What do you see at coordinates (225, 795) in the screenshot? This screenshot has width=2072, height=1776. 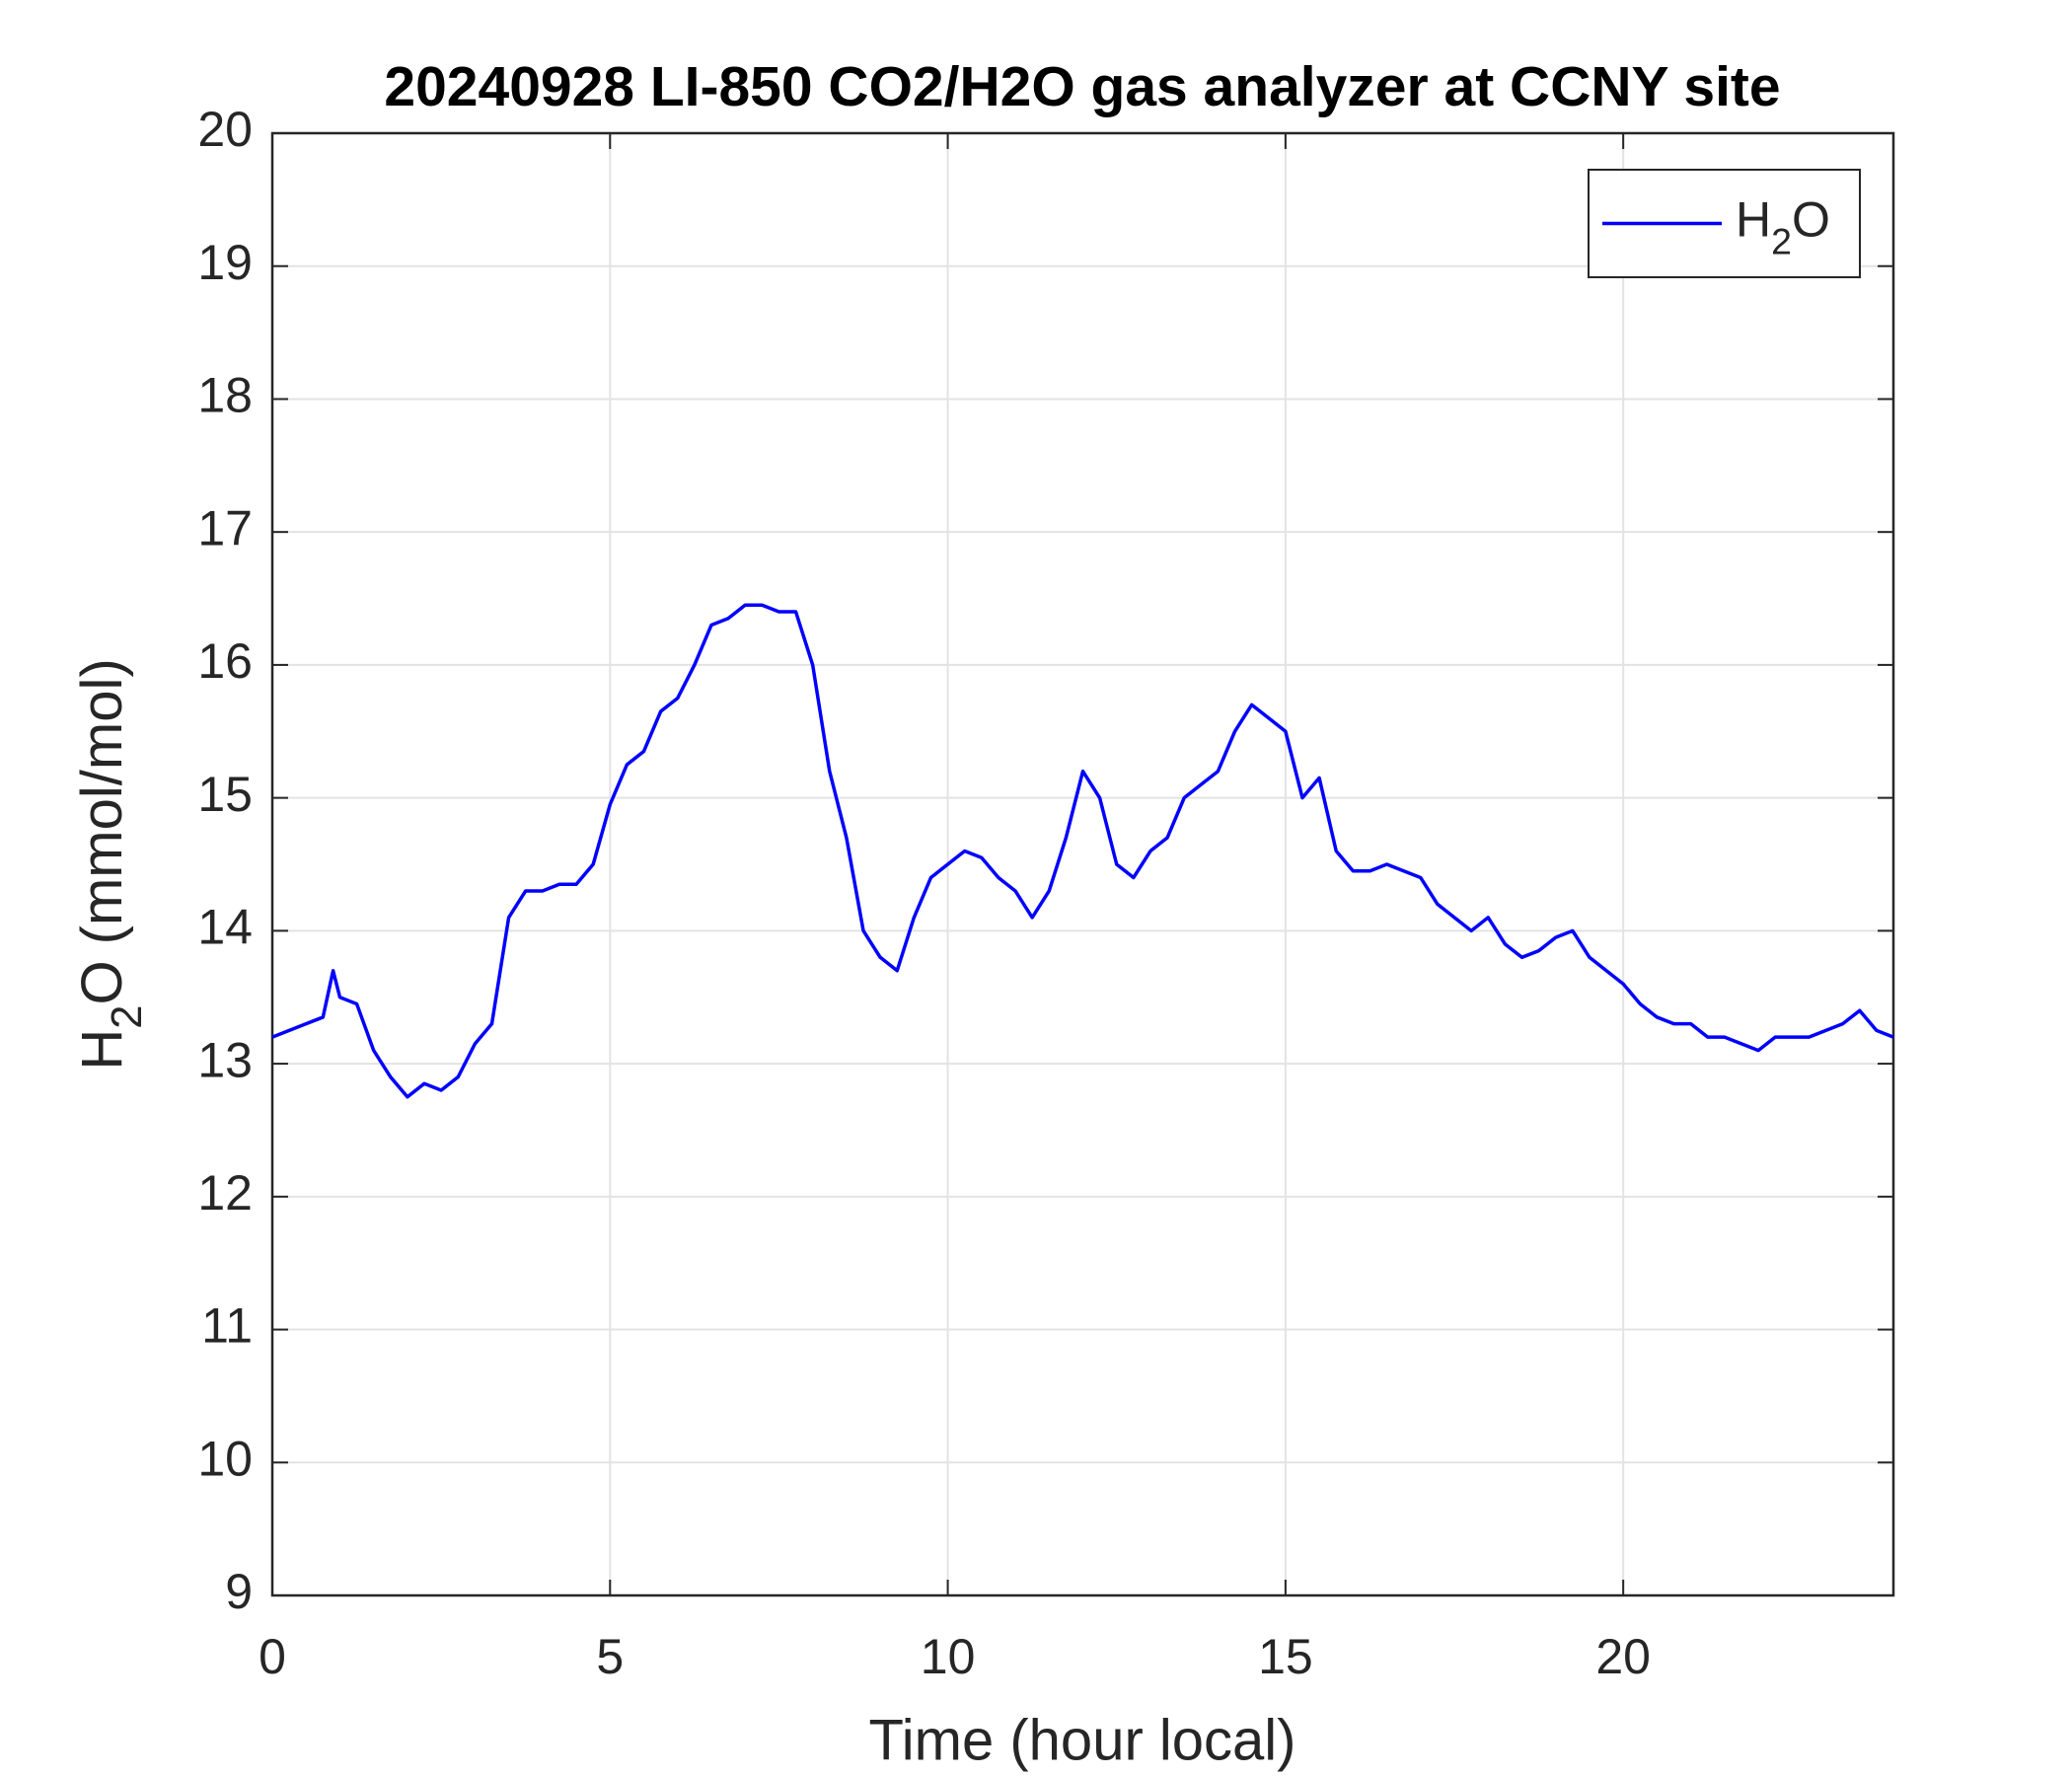 I see `y-tick-label: 15` at bounding box center [225, 795].